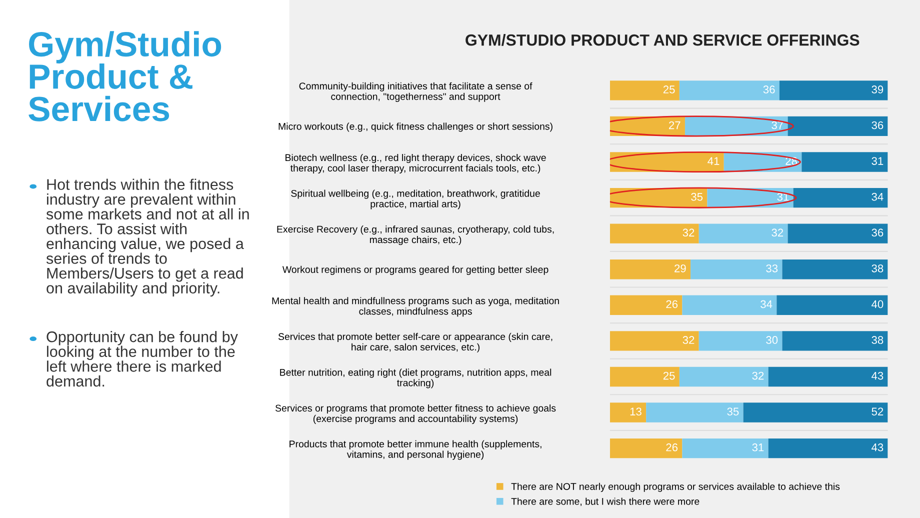  What do you see at coordinates (415, 307) in the screenshot?
I see `y-tick-label: Mental health and mindfullness programs such as yoga, meditation classes, mindfulness apps` at bounding box center [415, 307].